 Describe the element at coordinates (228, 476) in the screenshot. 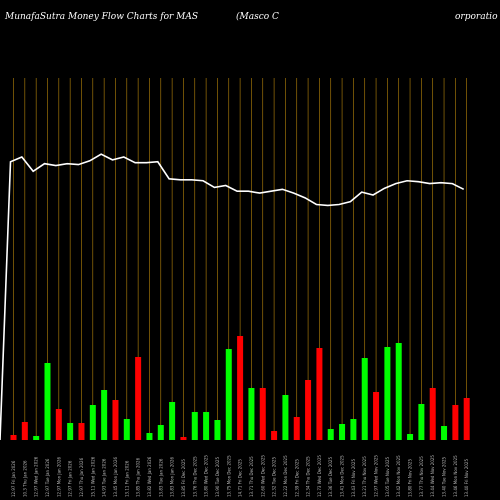

I see `x-tick-label: 13.75 Mon Dec 2025` at that location.